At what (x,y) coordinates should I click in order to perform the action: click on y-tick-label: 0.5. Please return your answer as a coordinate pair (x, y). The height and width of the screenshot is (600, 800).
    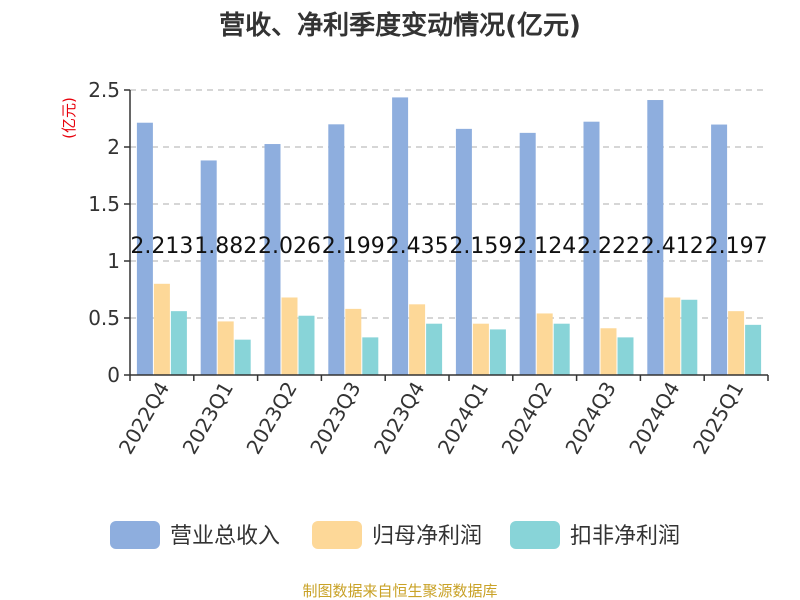
    Looking at the image, I should click on (104, 318).